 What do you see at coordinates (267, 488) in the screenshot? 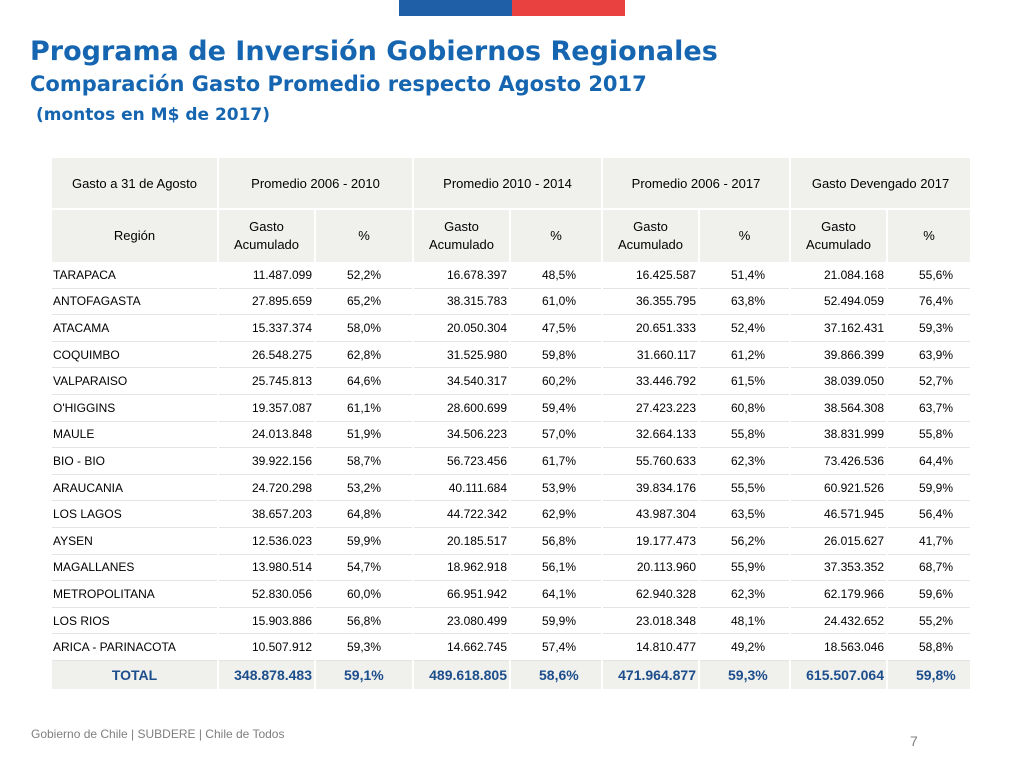
I see `value-cell: 24.720.298` at bounding box center [267, 488].